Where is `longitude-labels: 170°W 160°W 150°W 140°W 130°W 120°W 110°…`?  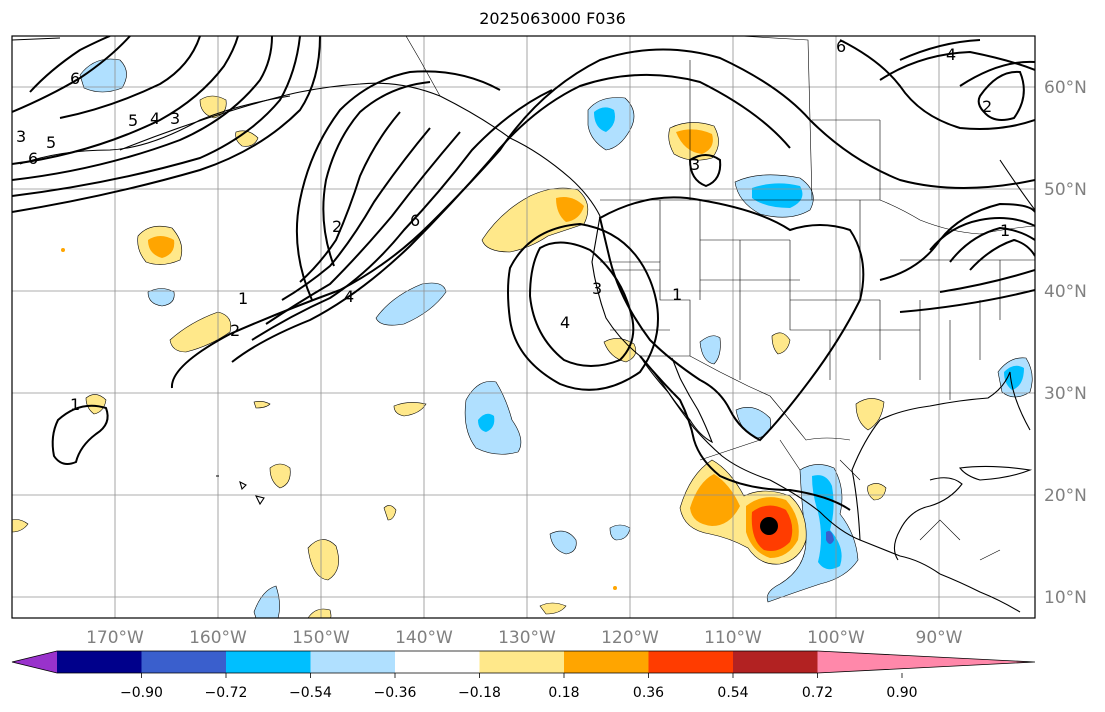
longitude-labels: 170°W 160°W 150°W 140°W 130°W 120°W 110°… is located at coordinates (524, 638).